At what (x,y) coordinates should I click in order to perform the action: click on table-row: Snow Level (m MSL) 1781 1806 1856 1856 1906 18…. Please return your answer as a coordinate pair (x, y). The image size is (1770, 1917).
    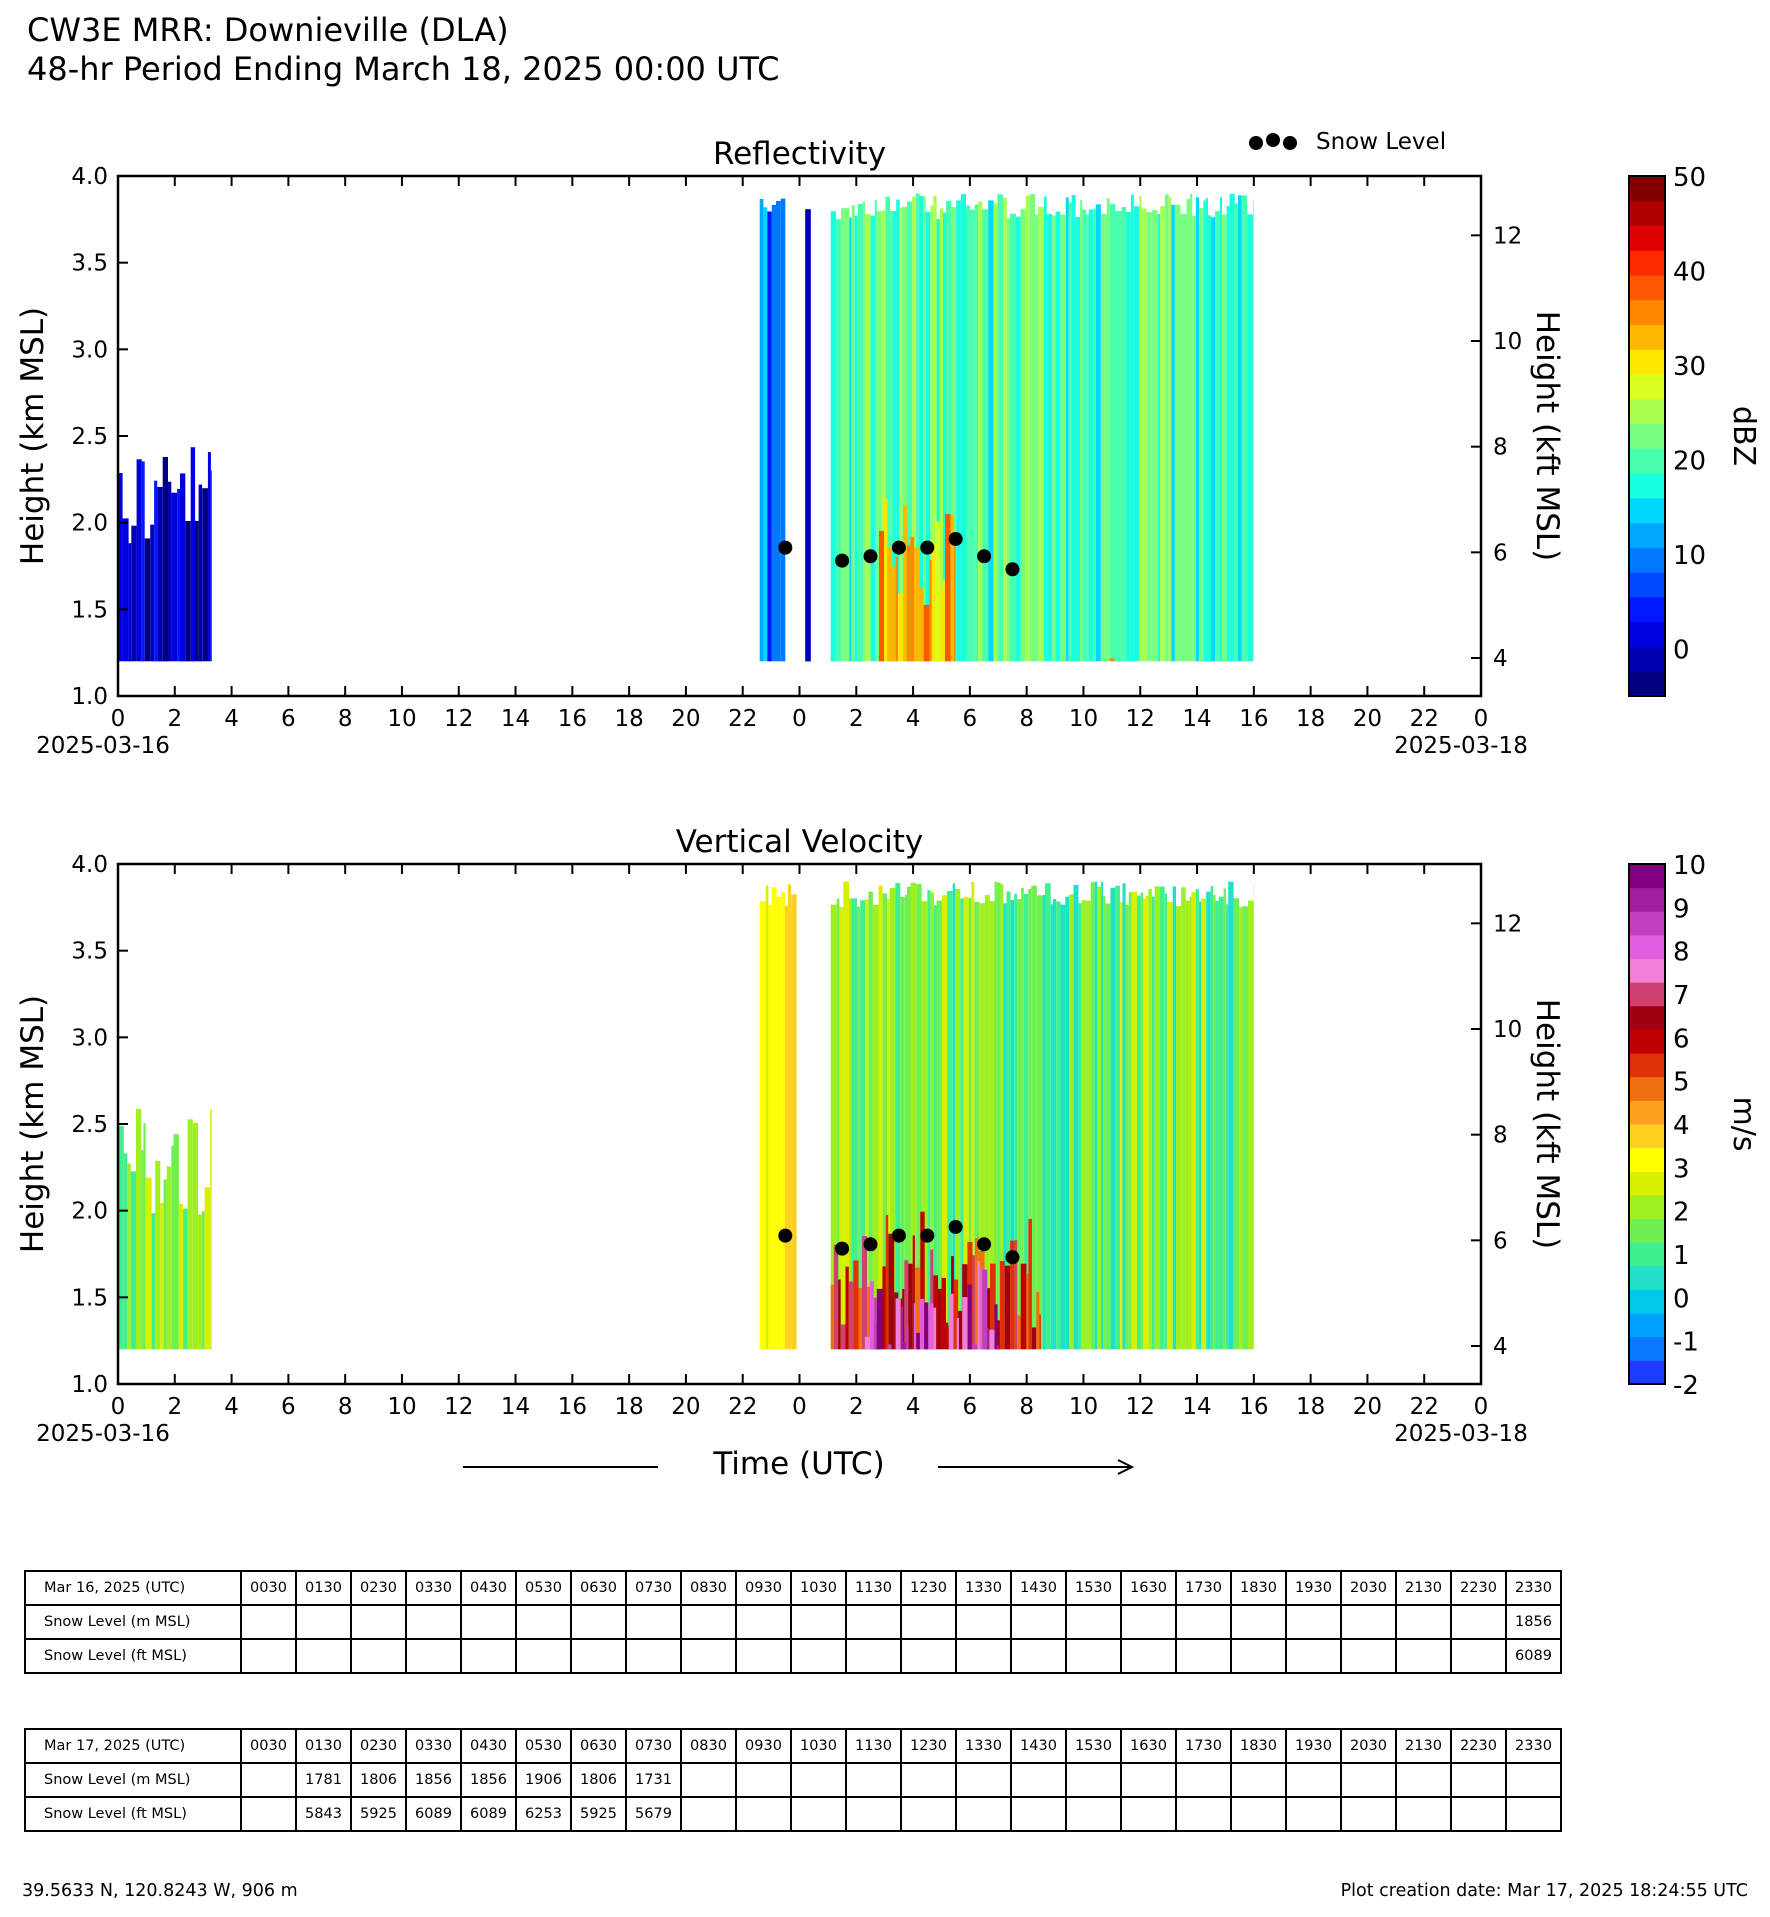
    Looking at the image, I should click on (793, 1780).